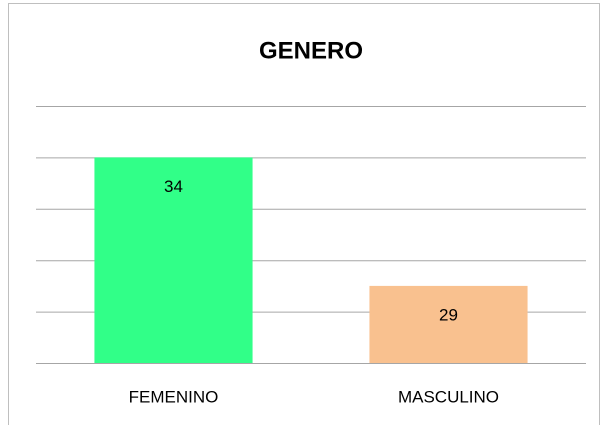  What do you see at coordinates (174, 396) in the screenshot?
I see `x-tick-label: FEMENINO` at bounding box center [174, 396].